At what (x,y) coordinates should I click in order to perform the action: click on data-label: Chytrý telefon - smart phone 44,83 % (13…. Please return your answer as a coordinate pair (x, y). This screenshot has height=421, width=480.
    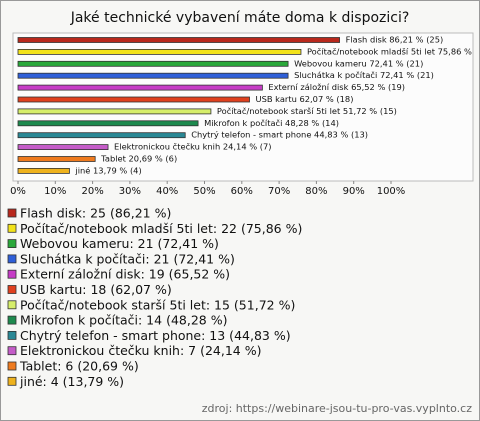
    Looking at the image, I should click on (279, 135).